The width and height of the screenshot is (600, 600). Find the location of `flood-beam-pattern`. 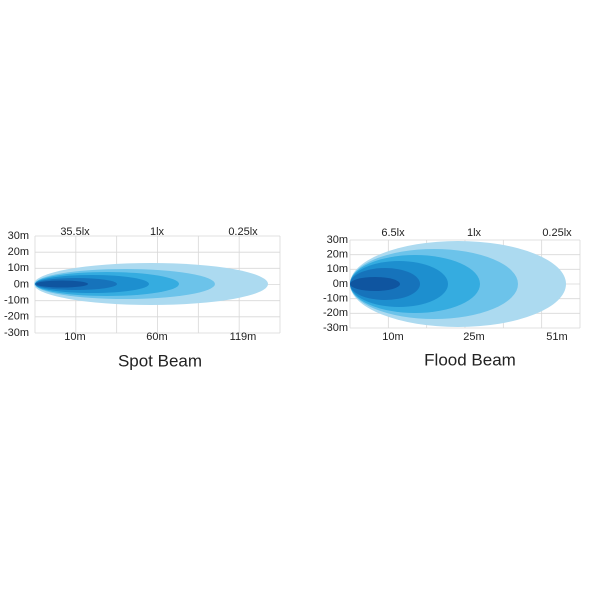

flood-beam-pattern is located at coordinates (458, 284).